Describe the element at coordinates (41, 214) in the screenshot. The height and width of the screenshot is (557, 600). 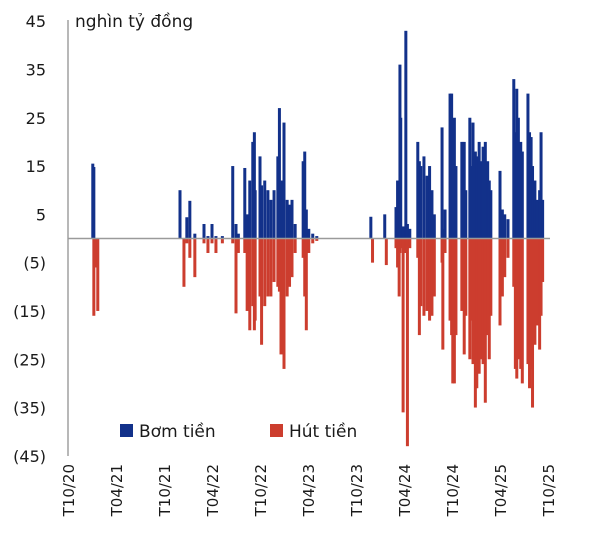
I see `y-tick-label: 5` at that location.